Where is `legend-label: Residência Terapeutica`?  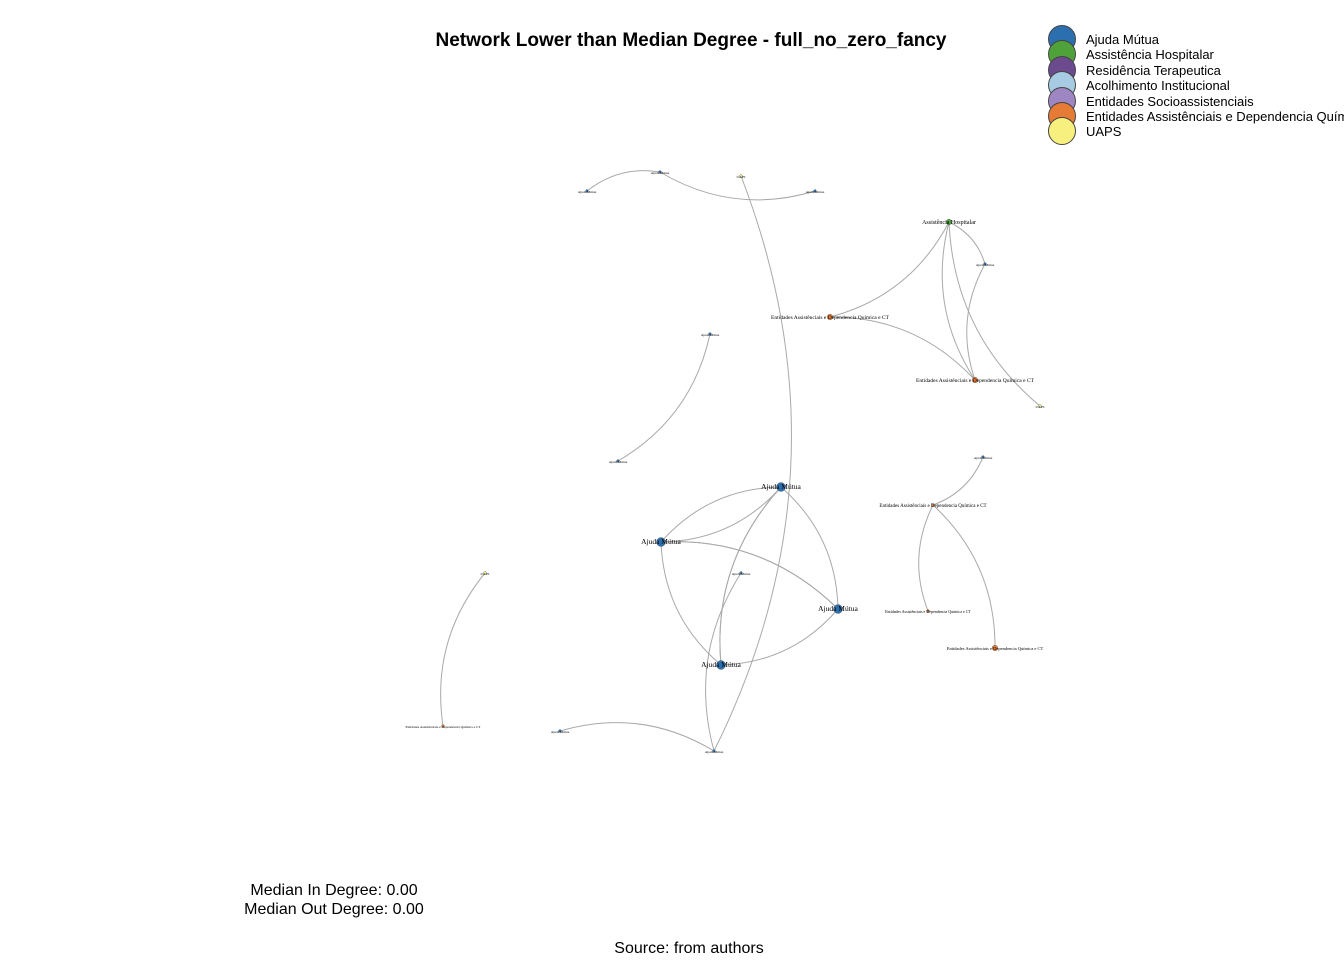 legend-label: Residência Terapeutica is located at coordinates (1153, 70).